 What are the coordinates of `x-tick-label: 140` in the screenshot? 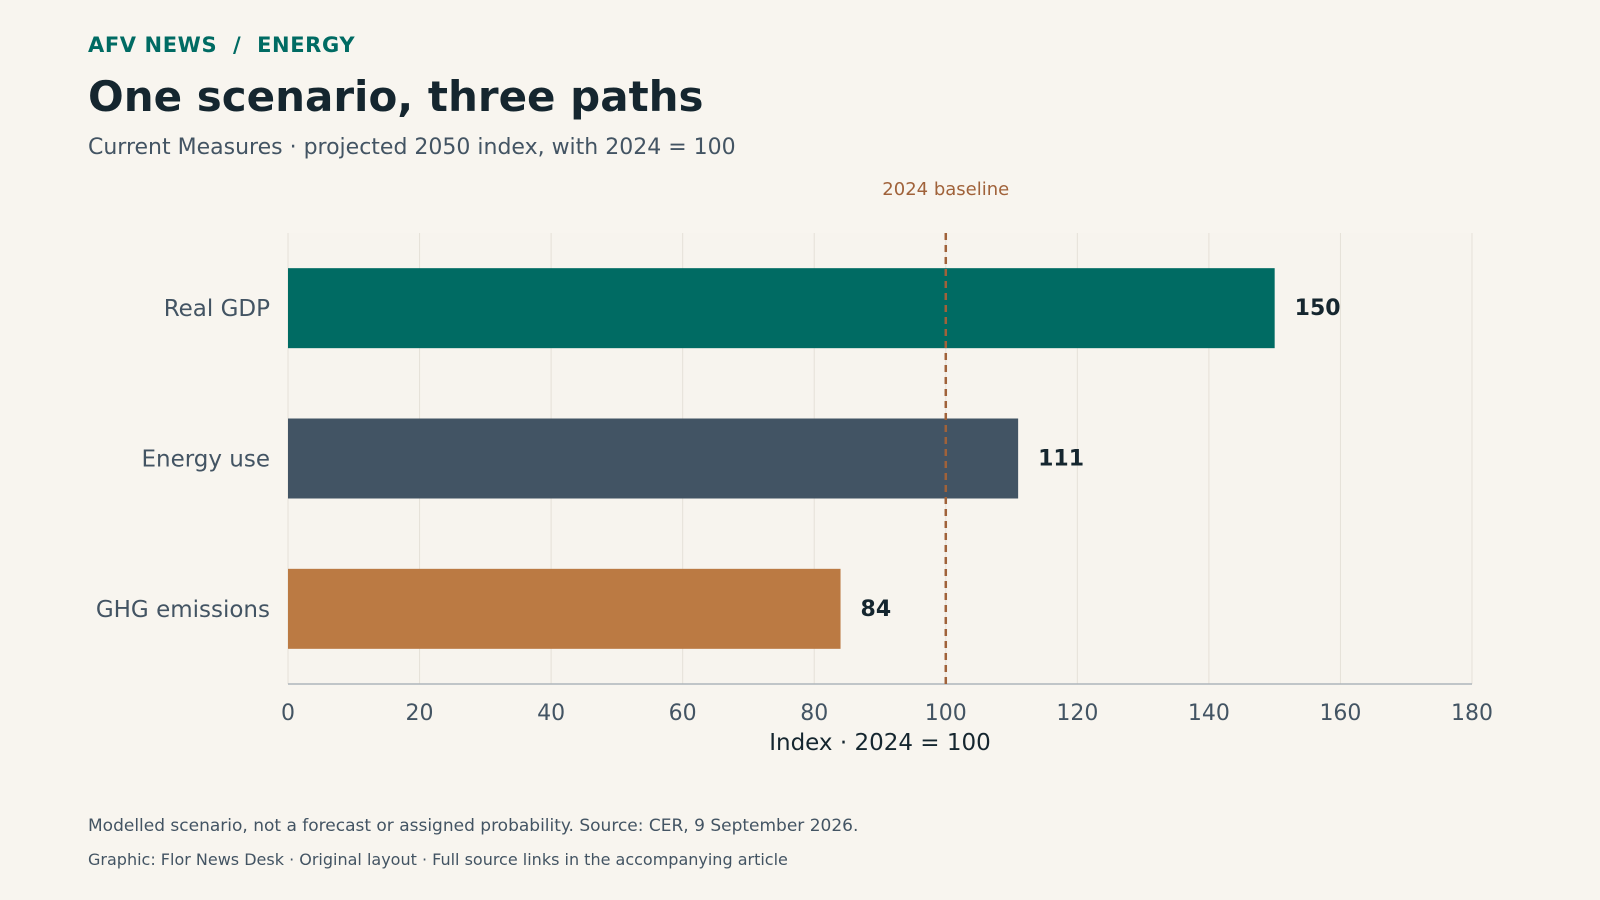 It's located at (1209, 713).